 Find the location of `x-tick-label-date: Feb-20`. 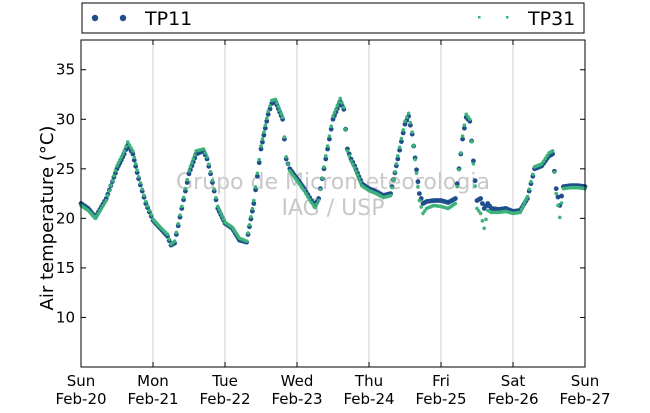

x-tick-label-date: Feb-20 is located at coordinates (80, 399).